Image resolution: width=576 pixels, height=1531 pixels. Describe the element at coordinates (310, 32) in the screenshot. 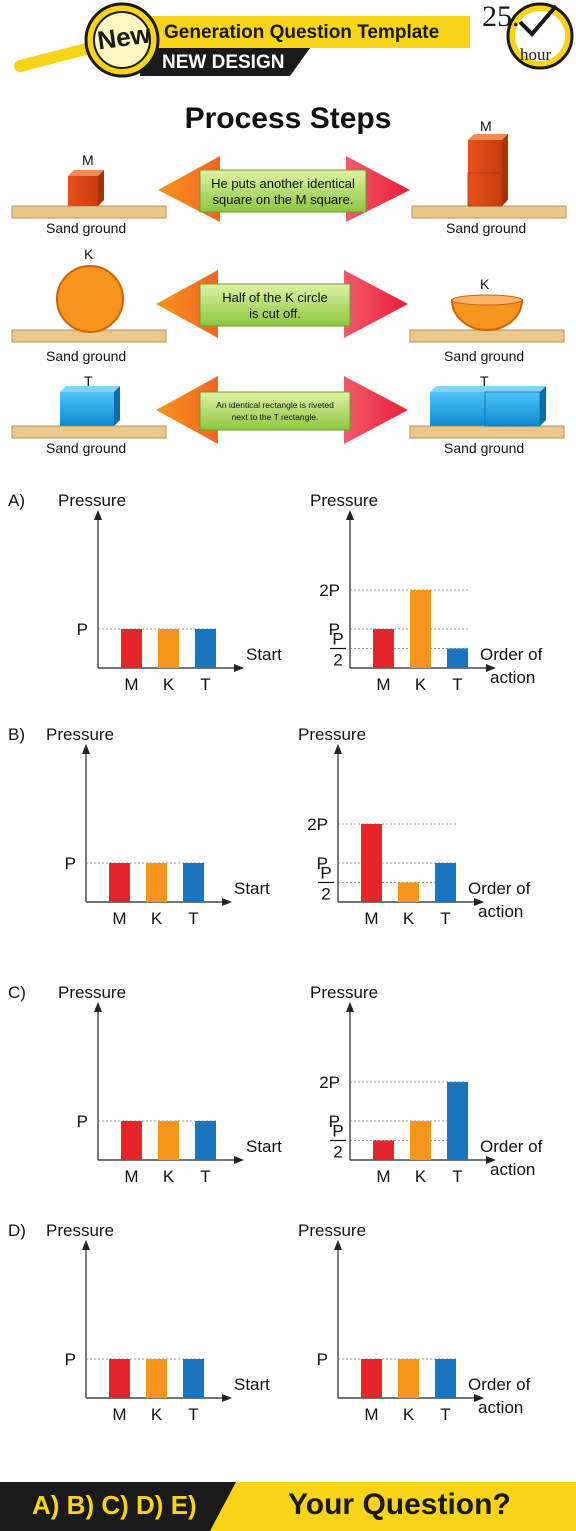

I see `title-band` at that location.